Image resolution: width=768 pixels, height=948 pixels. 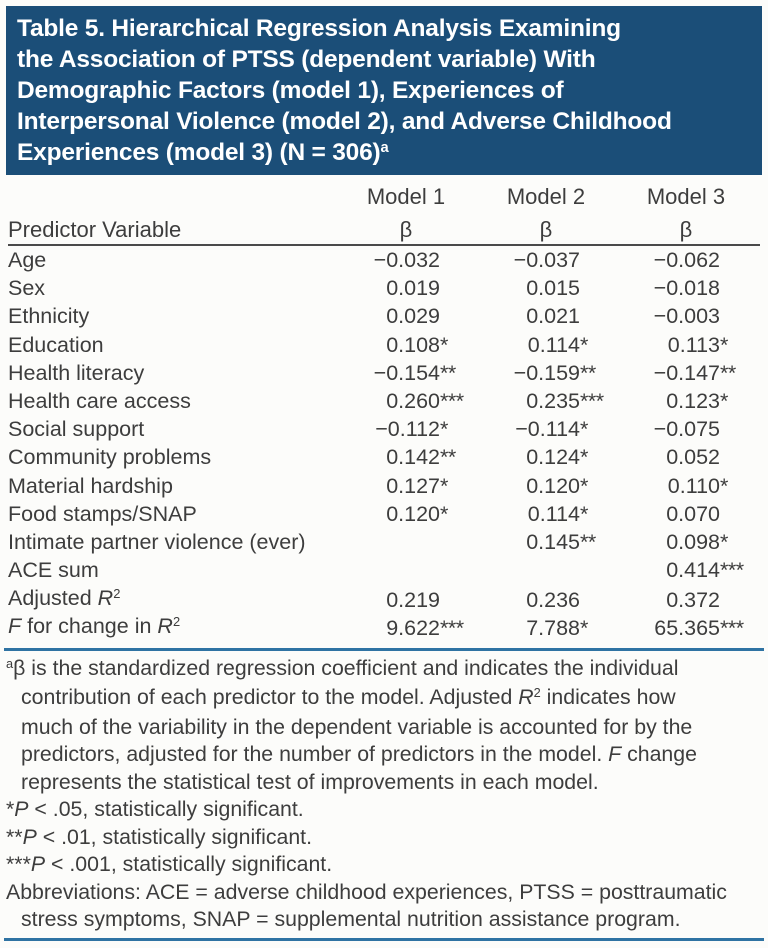 I want to click on beta-value: 65.365, so click(x=687, y=627).